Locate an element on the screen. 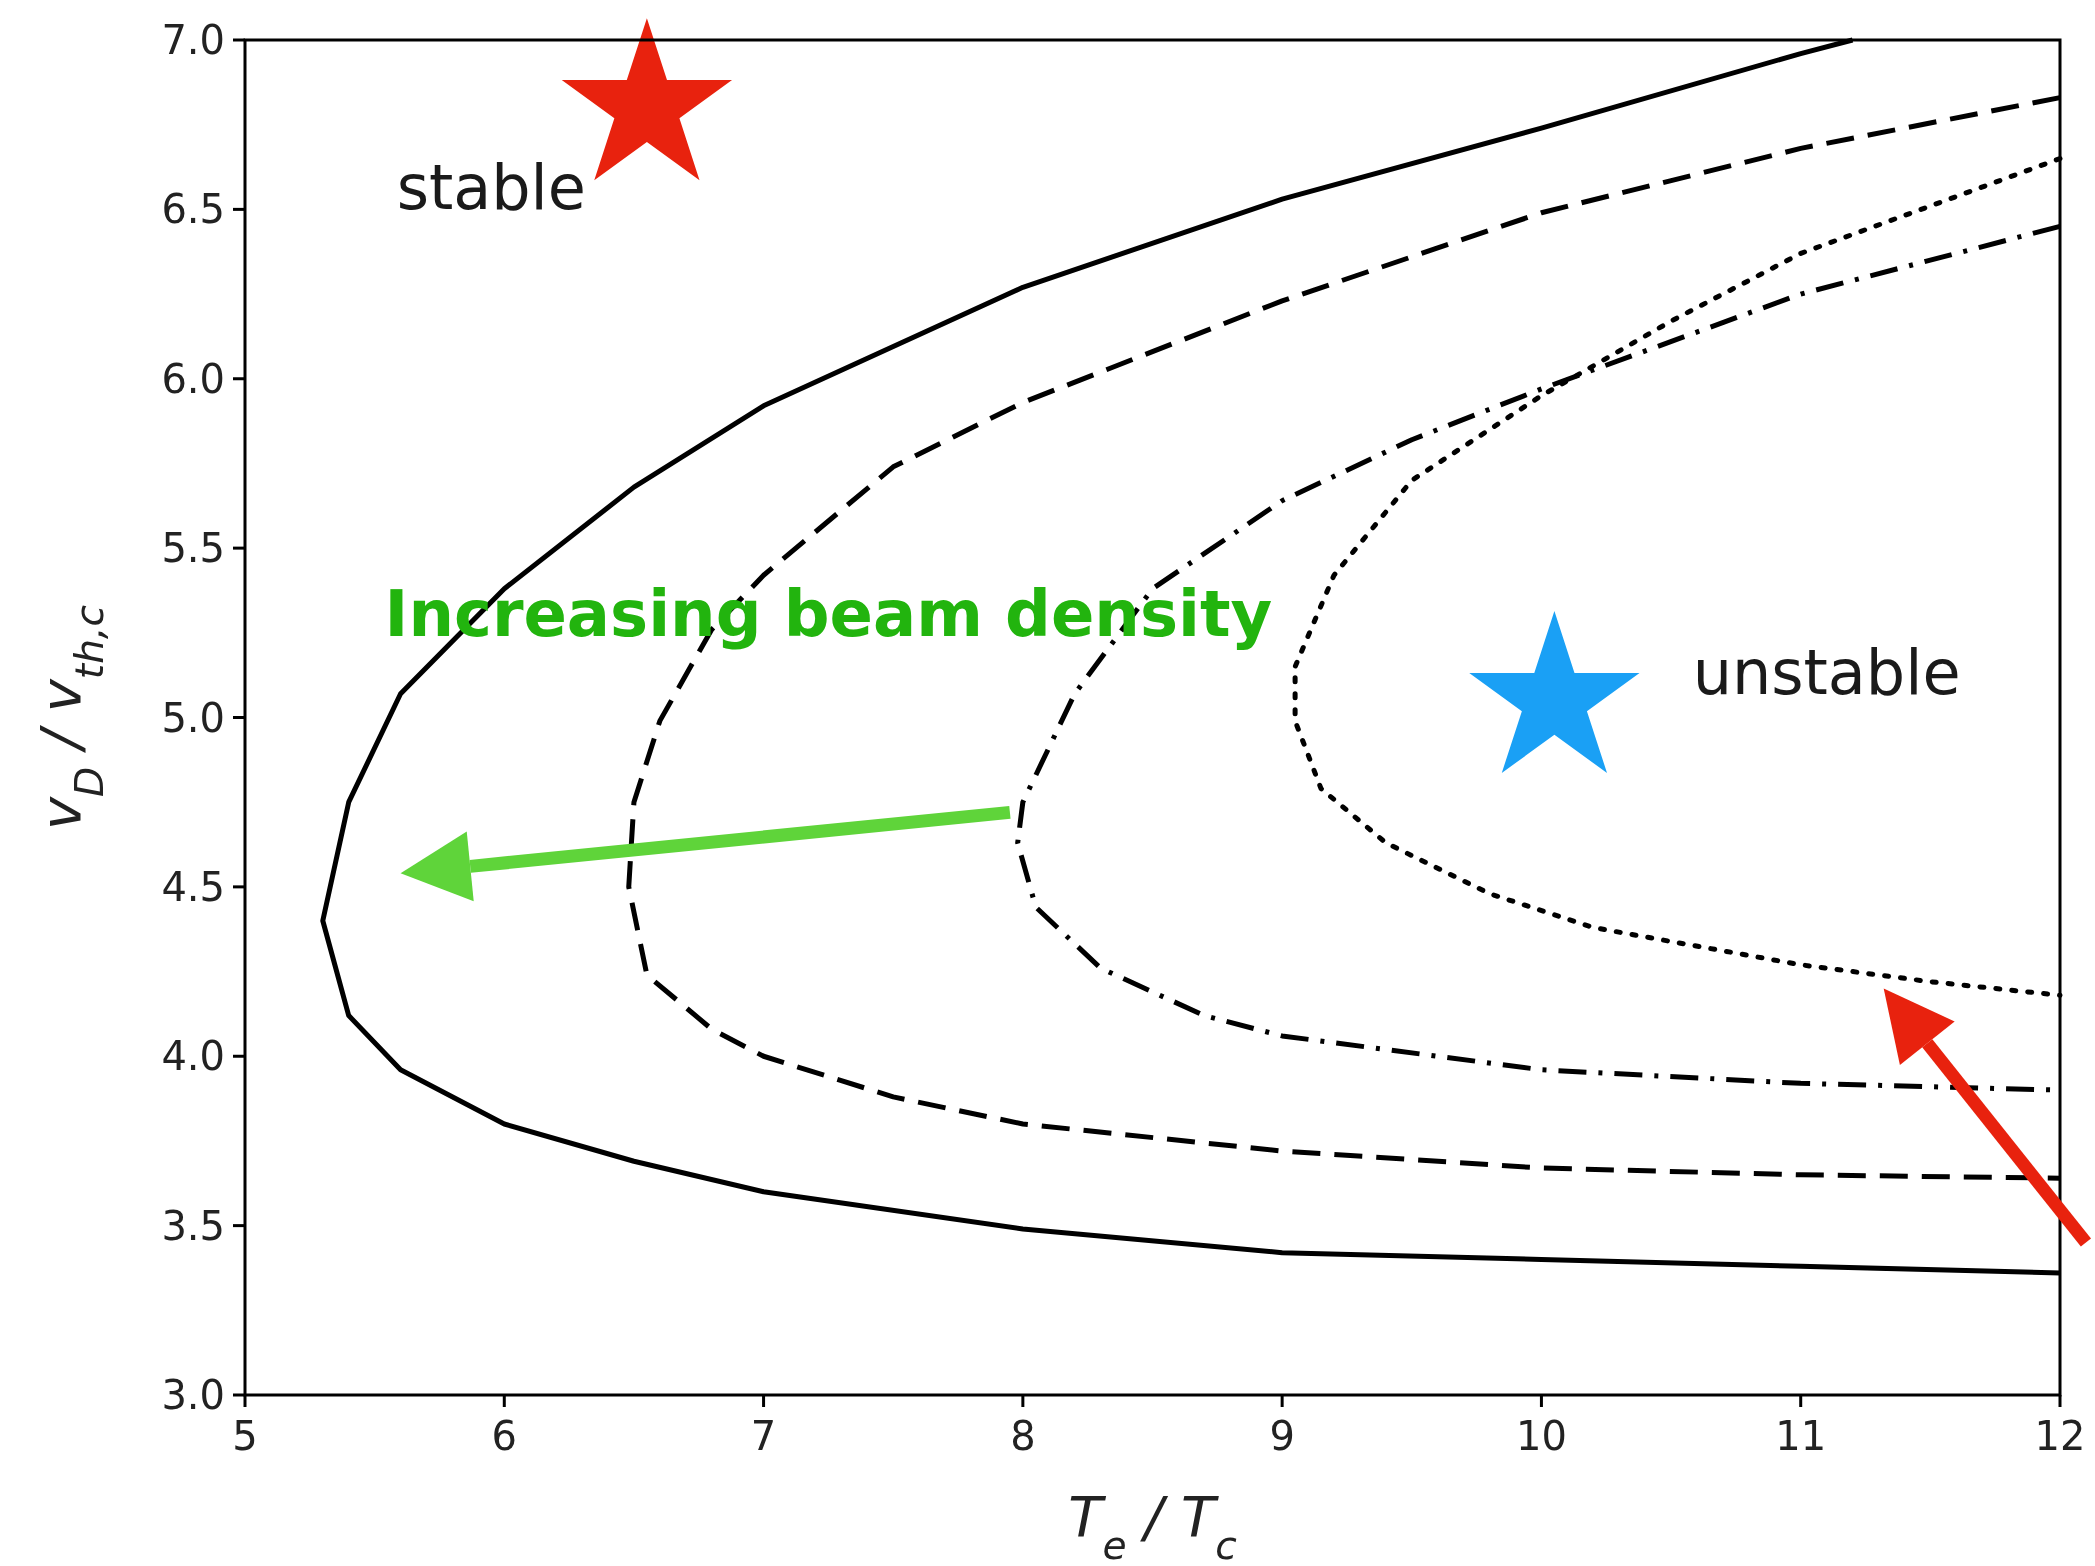 This screenshot has height=1566, width=2095. x-tick-label: 7 is located at coordinates (763, 1436).